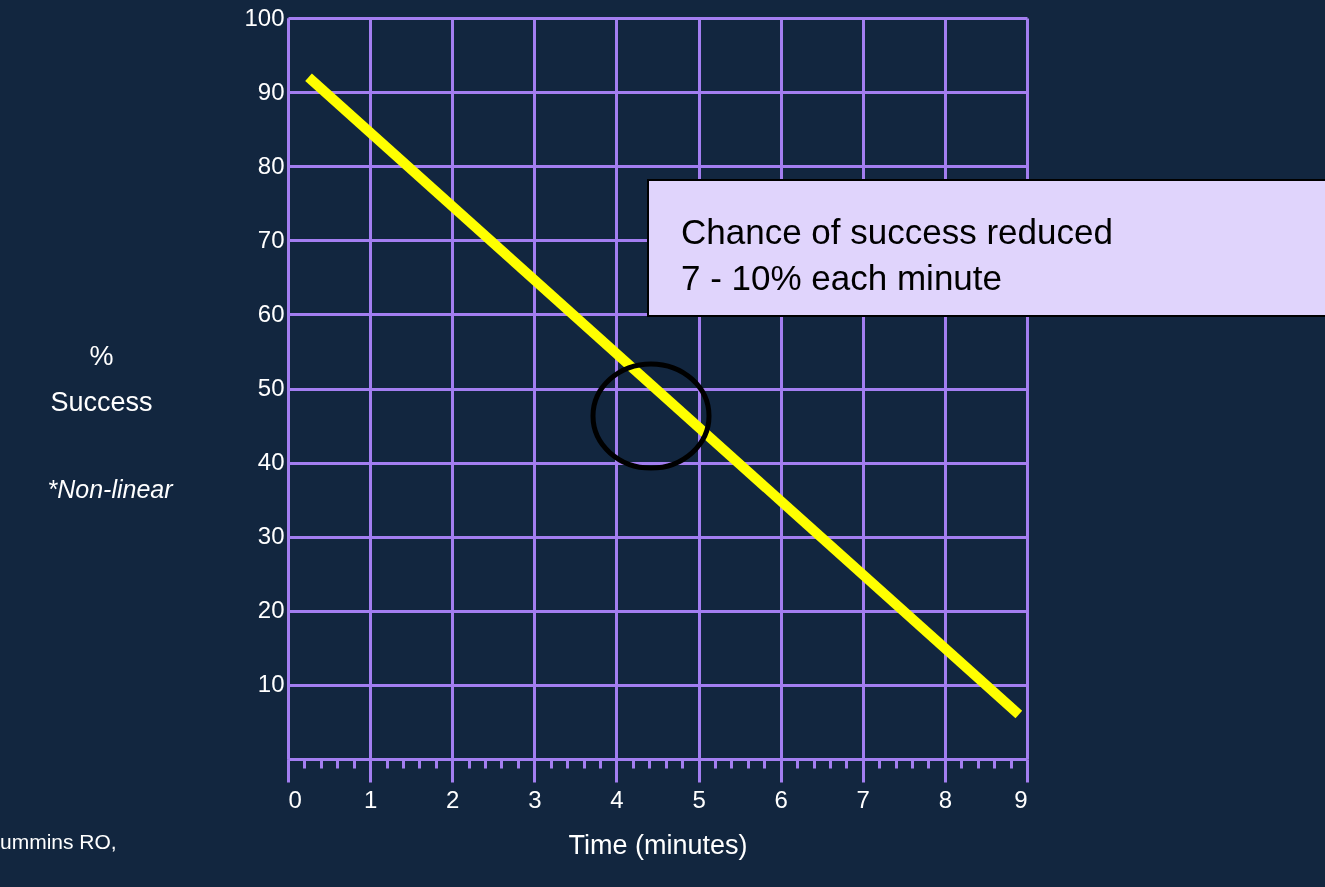  What do you see at coordinates (986, 248) in the screenshot?
I see `callout-box: Chance of success reduced 7 - 10% each minute` at bounding box center [986, 248].